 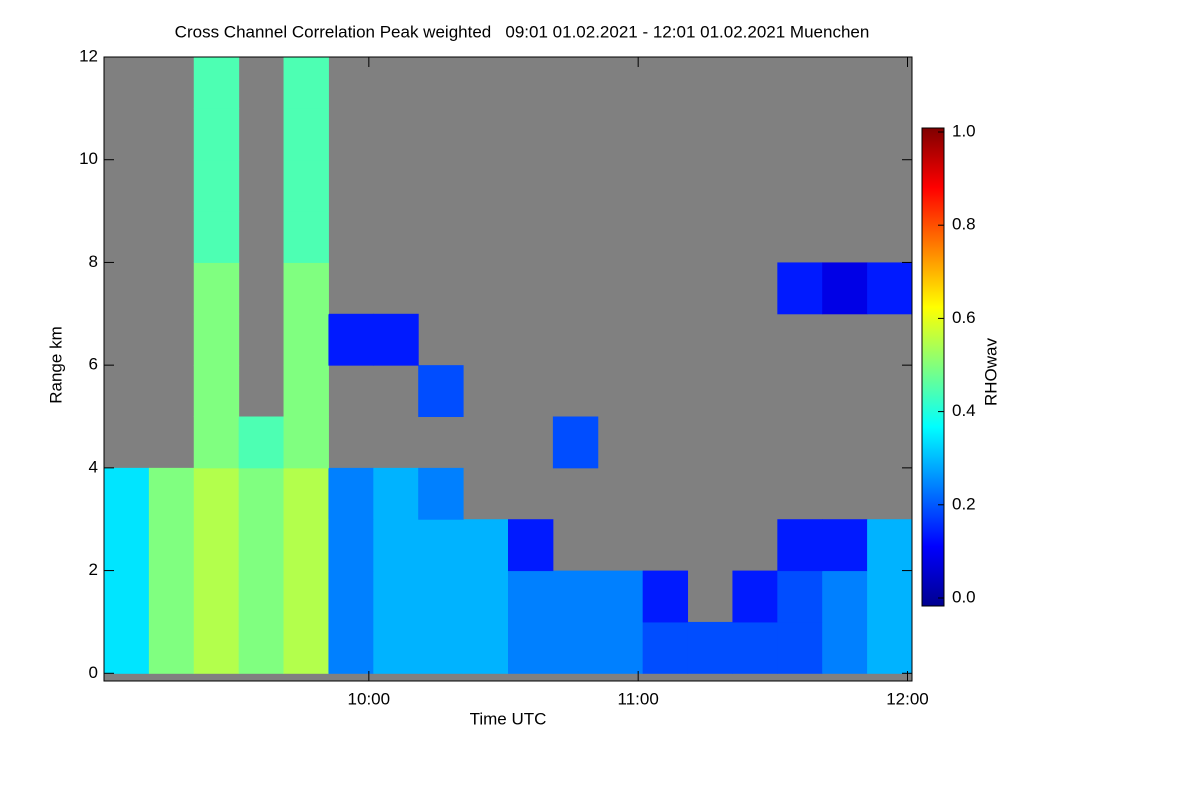 What do you see at coordinates (964, 503) in the screenshot?
I see `colorbar-tick-label: 0.2` at bounding box center [964, 503].